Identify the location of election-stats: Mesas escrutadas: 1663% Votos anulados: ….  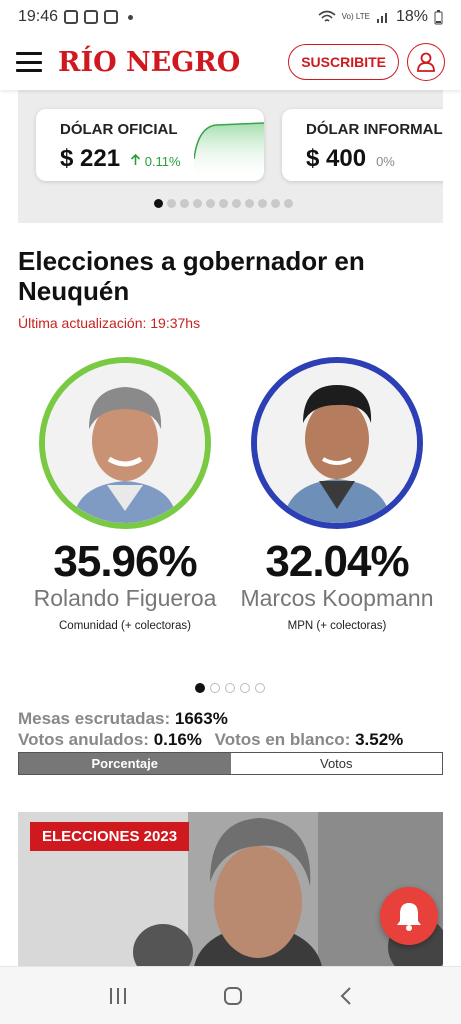
(210, 729).